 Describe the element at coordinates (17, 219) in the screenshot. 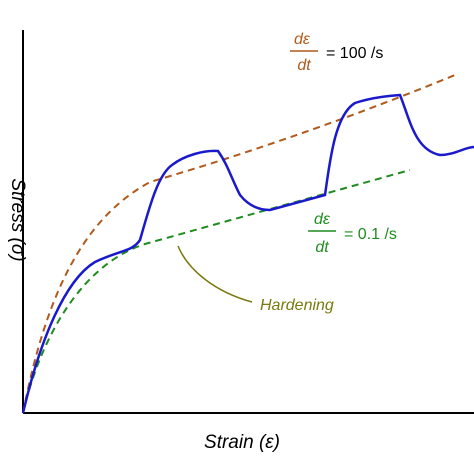

I see `y-axis-label: Stress (σ)` at that location.